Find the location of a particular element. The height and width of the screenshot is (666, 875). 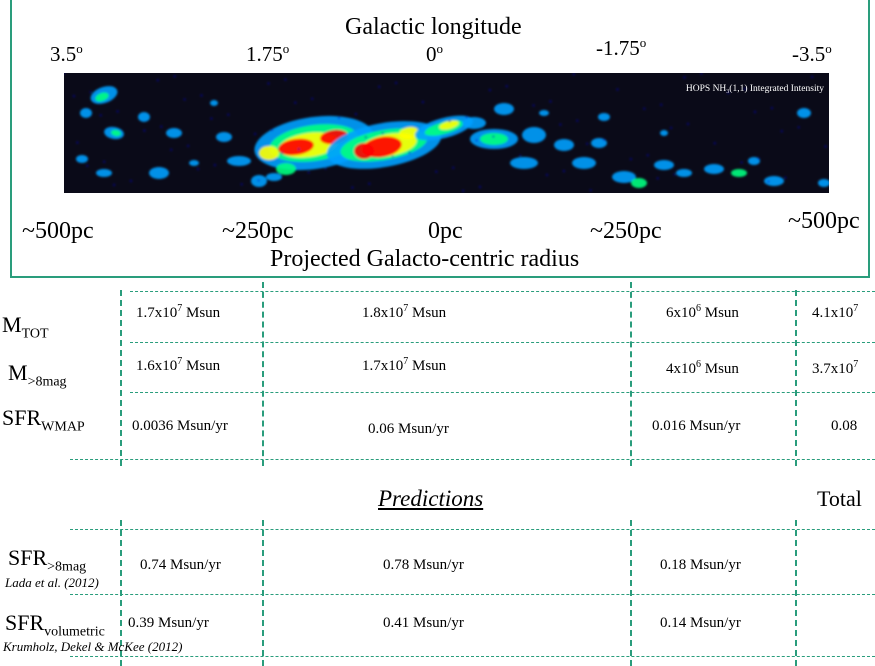

total-label: Total is located at coordinates (839, 498).